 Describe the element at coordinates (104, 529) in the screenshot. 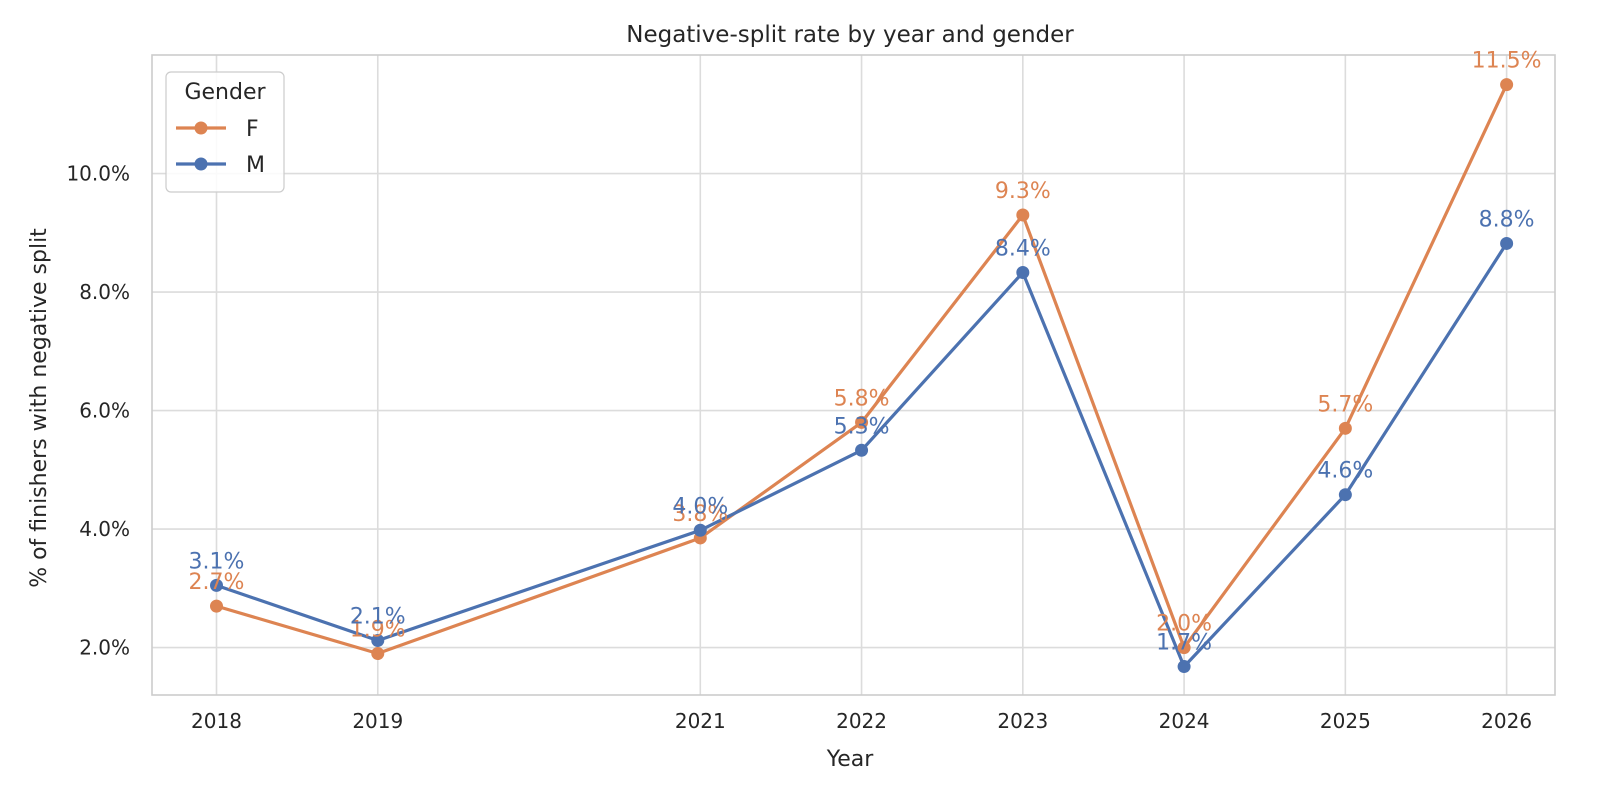

I see `y-tick-label: 4.0%` at that location.